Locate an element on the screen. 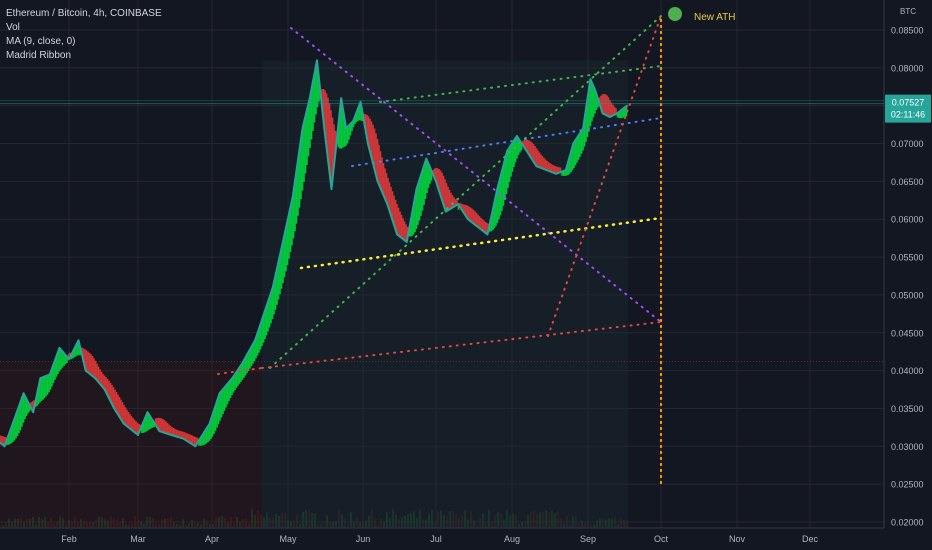  red-stub-trendline is located at coordinates (240, 371).